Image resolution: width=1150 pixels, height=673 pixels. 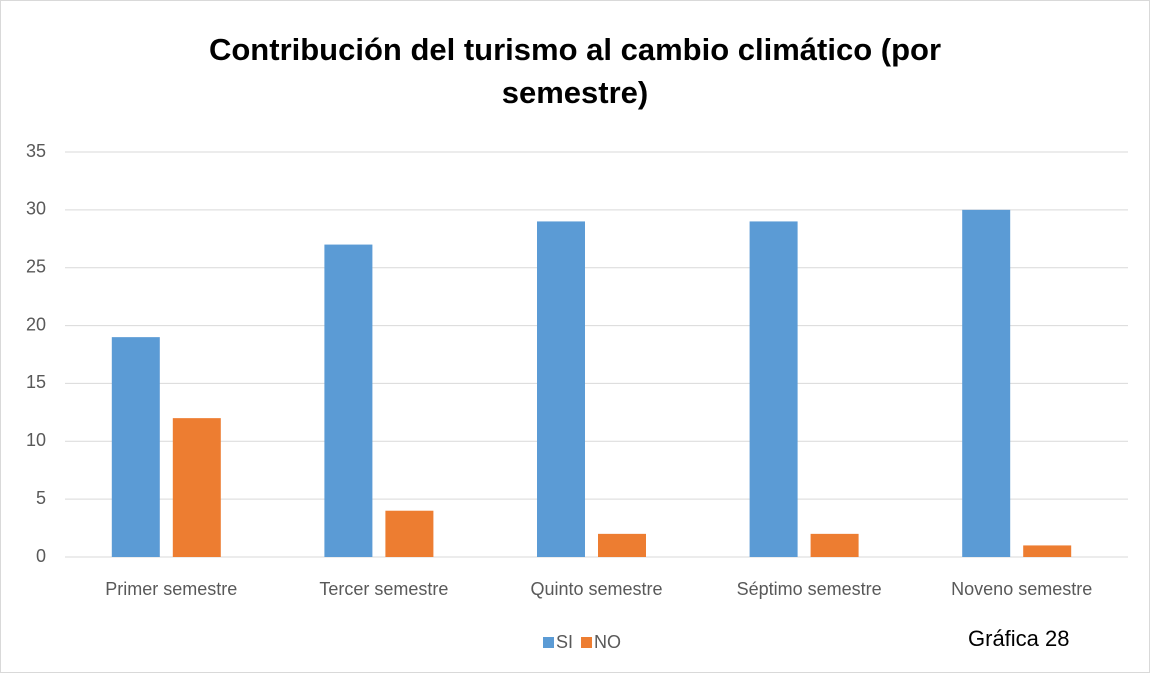 I want to click on x-tick-label: Séptimo semestre, so click(x=809, y=589).